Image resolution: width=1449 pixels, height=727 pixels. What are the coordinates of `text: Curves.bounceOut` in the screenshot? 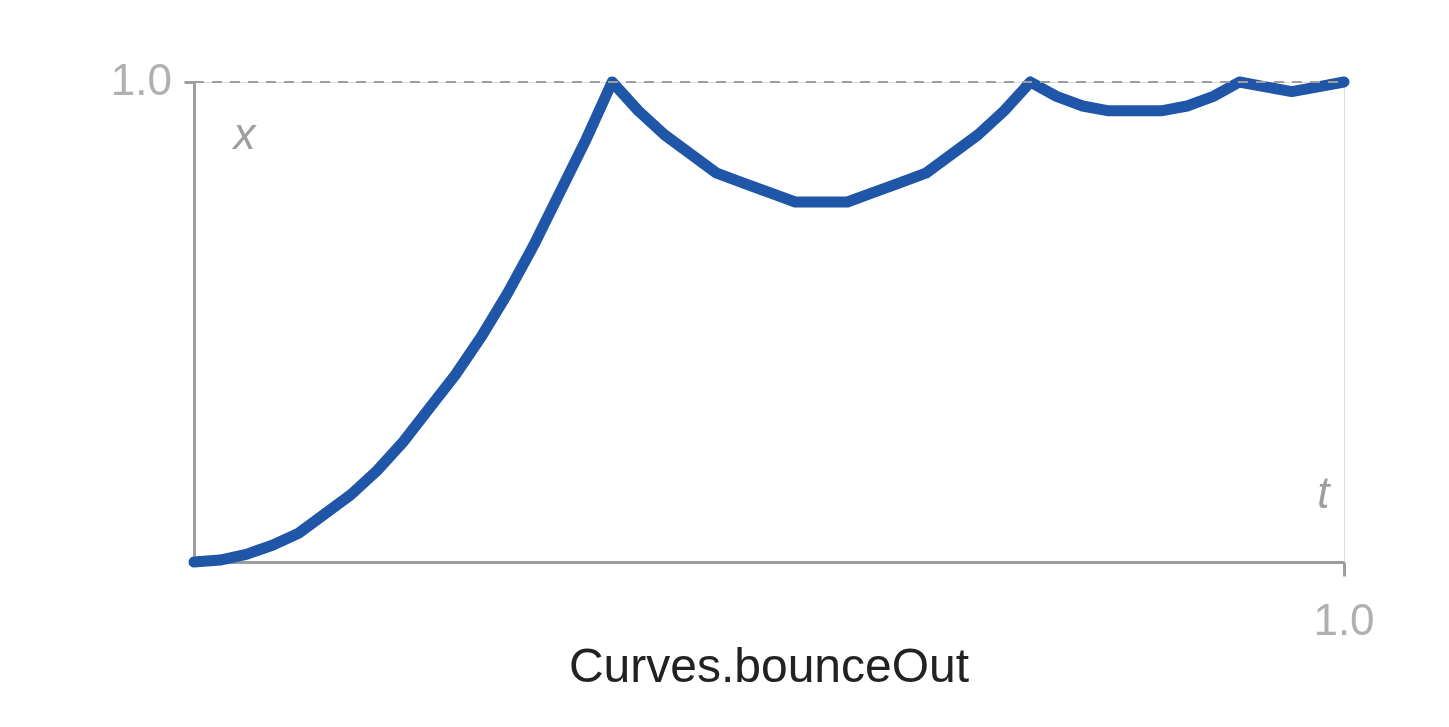 It's located at (769, 665).